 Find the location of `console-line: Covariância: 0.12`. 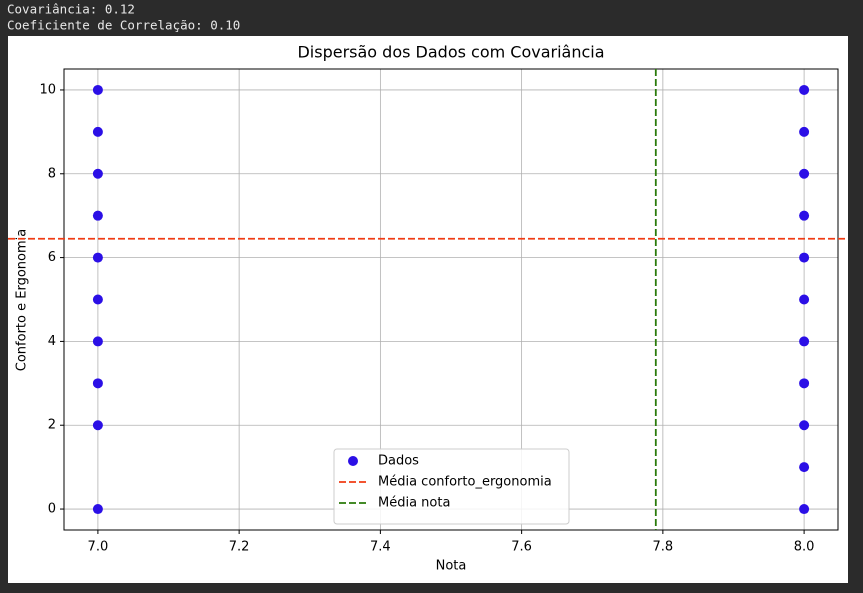

console-line: Covariância: 0.12 is located at coordinates (71, 9).